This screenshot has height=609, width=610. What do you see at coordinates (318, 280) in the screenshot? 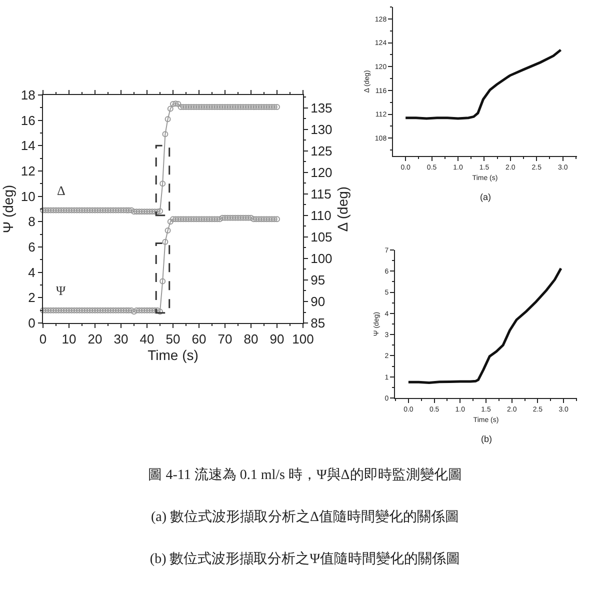
I see `y2-tick-label: 95` at bounding box center [318, 280].